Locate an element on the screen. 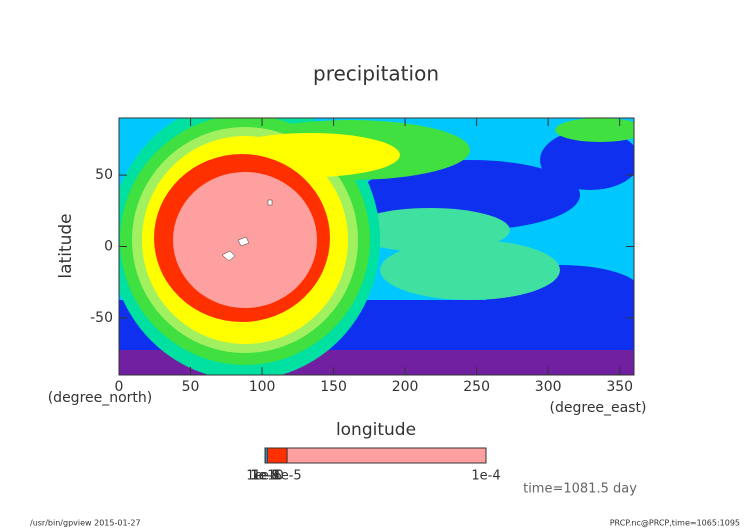 The height and width of the screenshot is (532, 752). colorbar-tick-label: 1e-6 is located at coordinates (267, 476).